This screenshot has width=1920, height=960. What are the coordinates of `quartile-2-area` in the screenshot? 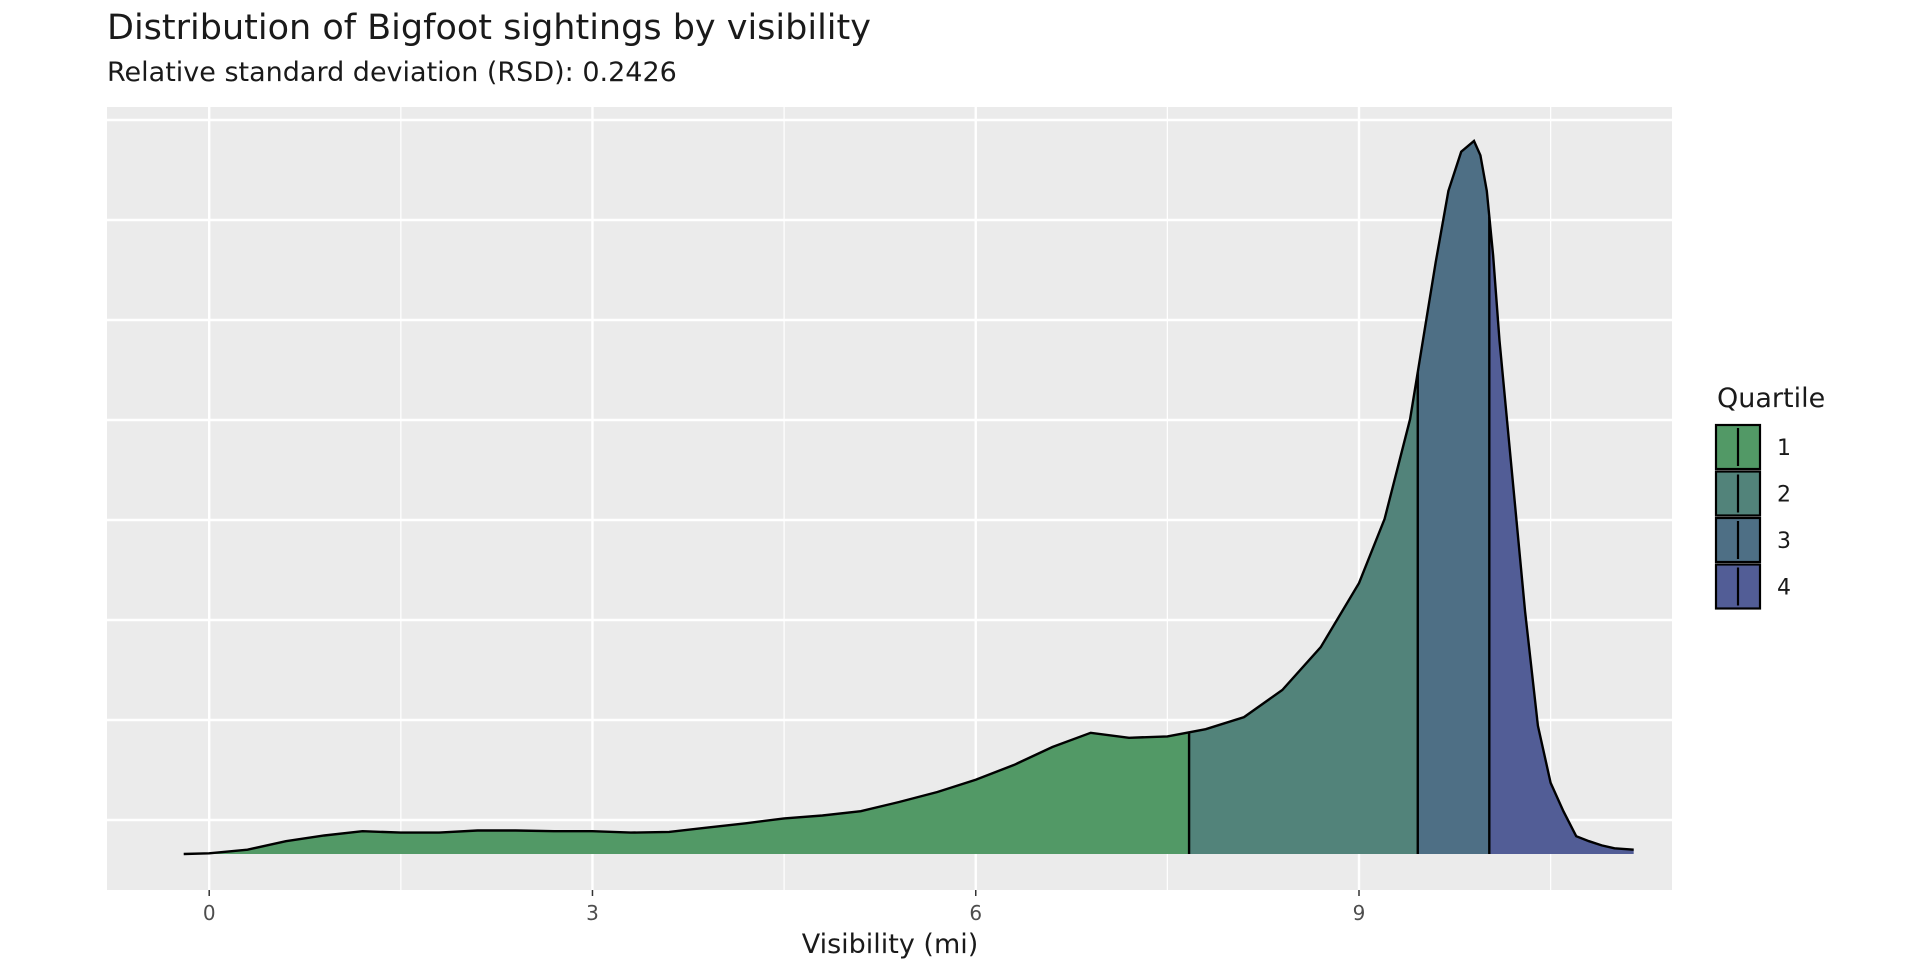 It's located at (1303, 613).